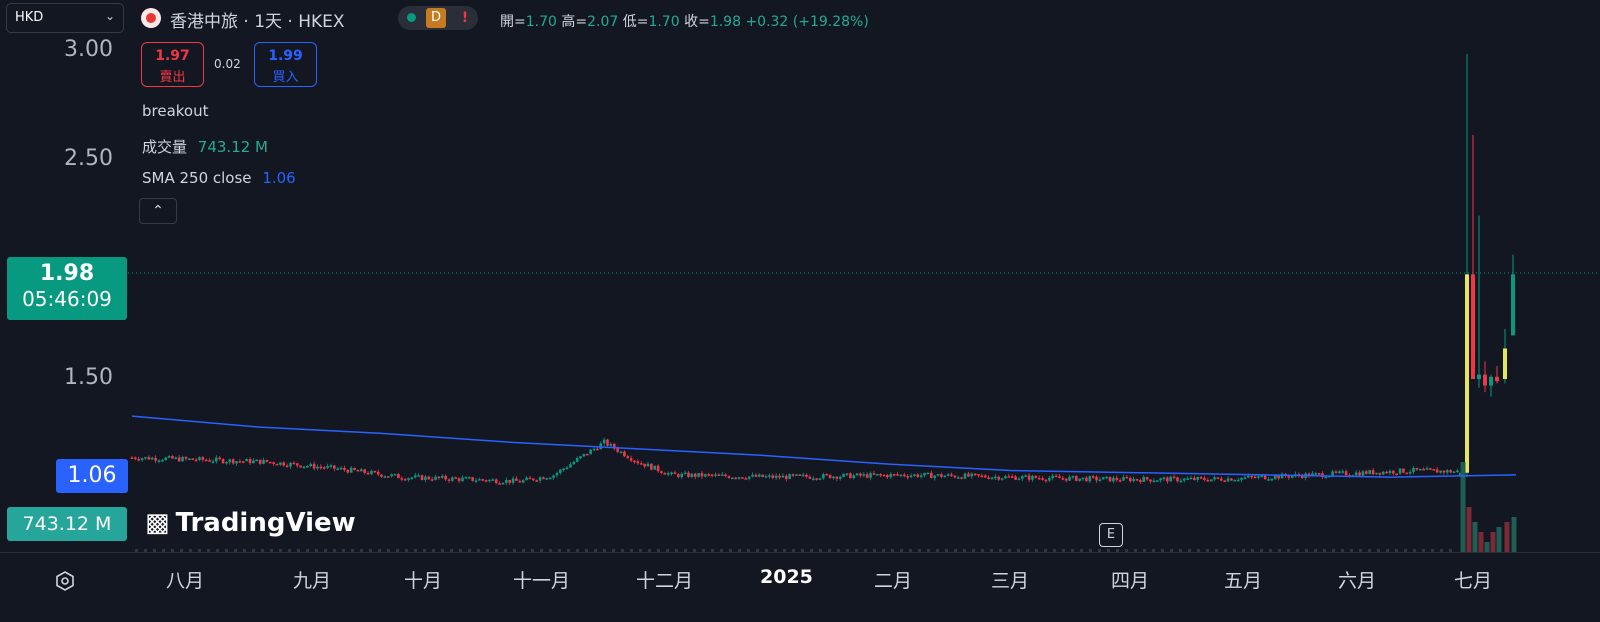 Image resolution: width=1600 pixels, height=622 pixels. What do you see at coordinates (67, 299) in the screenshot?
I see `bar-countdown: 05:46:09` at bounding box center [67, 299].